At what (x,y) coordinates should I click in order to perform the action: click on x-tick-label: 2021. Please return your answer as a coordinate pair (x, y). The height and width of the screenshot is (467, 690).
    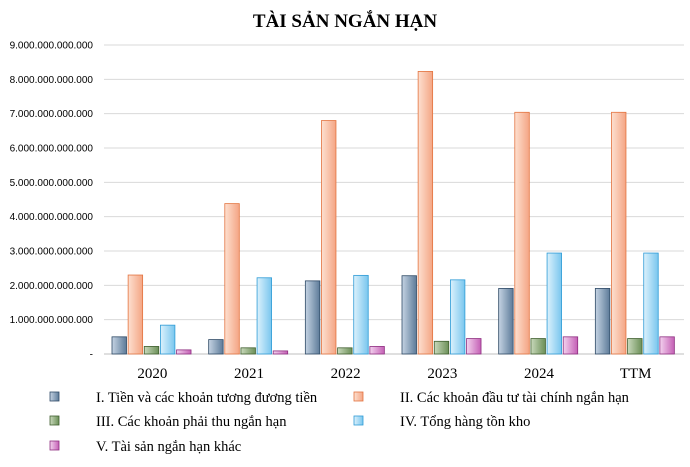
    Looking at the image, I should click on (249, 374).